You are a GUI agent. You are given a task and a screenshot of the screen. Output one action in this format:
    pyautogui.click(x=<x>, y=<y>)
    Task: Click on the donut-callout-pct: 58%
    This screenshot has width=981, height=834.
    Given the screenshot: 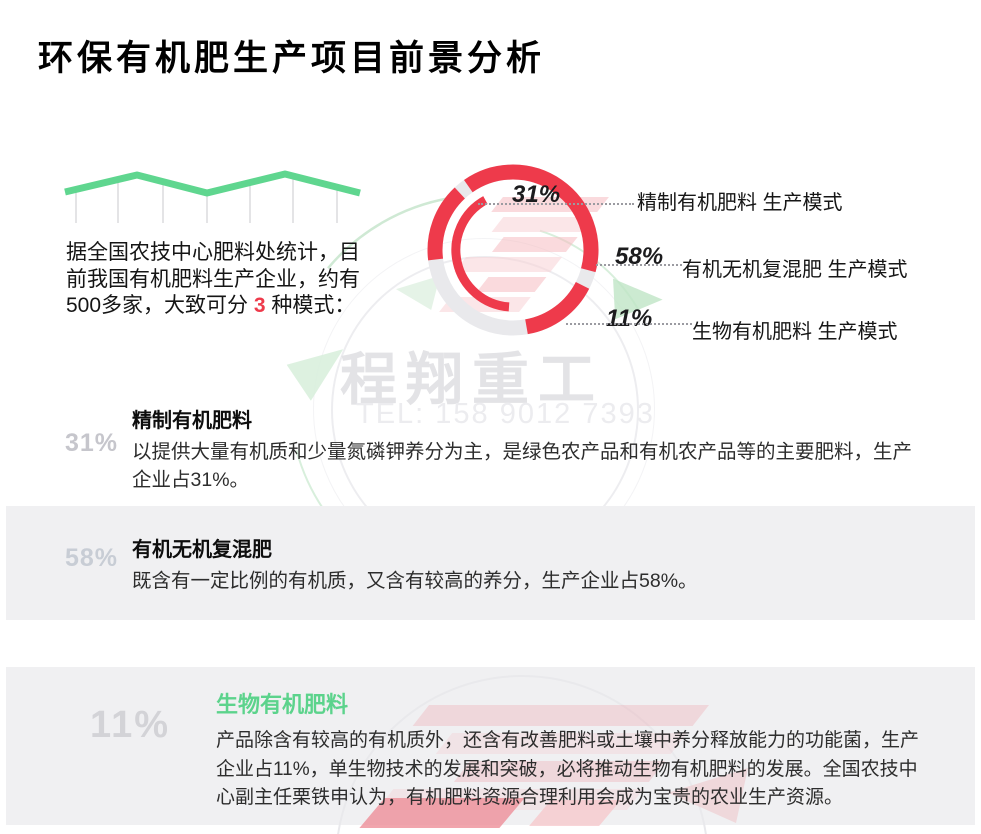 What is the action you would take?
    pyautogui.click(x=639, y=256)
    